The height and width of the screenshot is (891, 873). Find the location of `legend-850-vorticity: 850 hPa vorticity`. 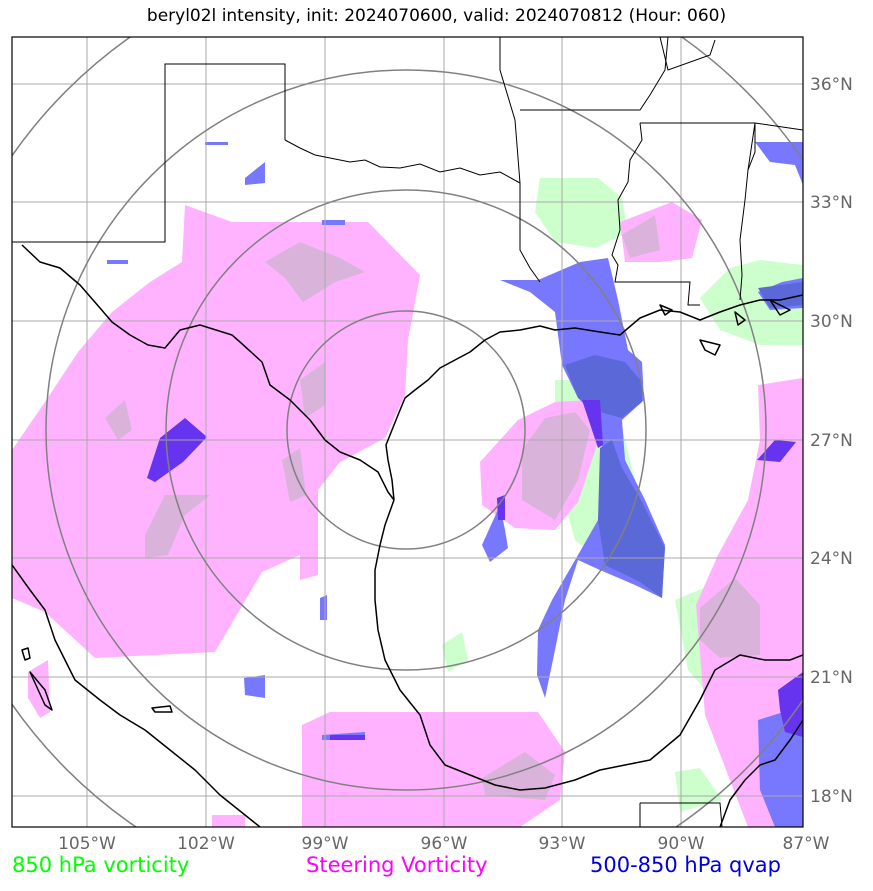

legend-850-vorticity: 850 hPa vorticity is located at coordinates (101, 865).